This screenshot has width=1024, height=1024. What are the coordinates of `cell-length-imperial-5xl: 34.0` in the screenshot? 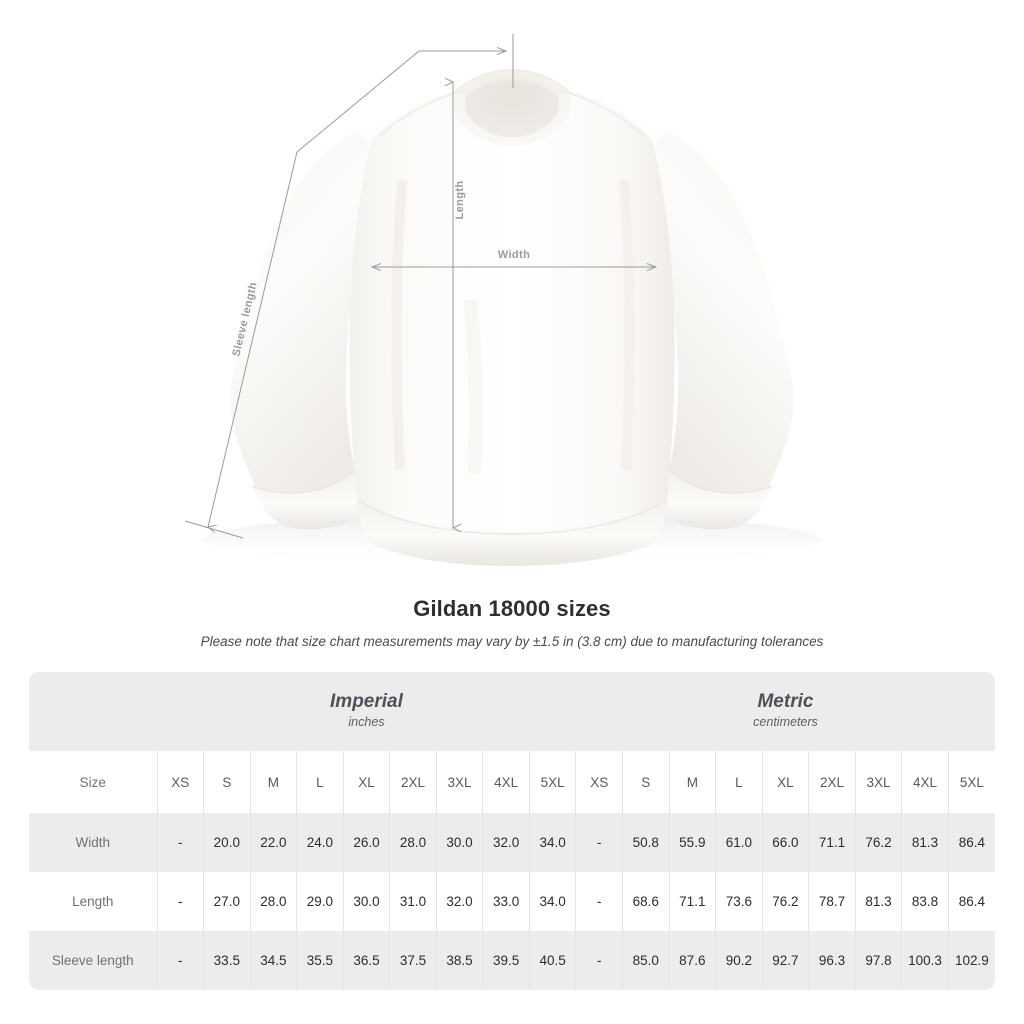 It's located at (552, 901).